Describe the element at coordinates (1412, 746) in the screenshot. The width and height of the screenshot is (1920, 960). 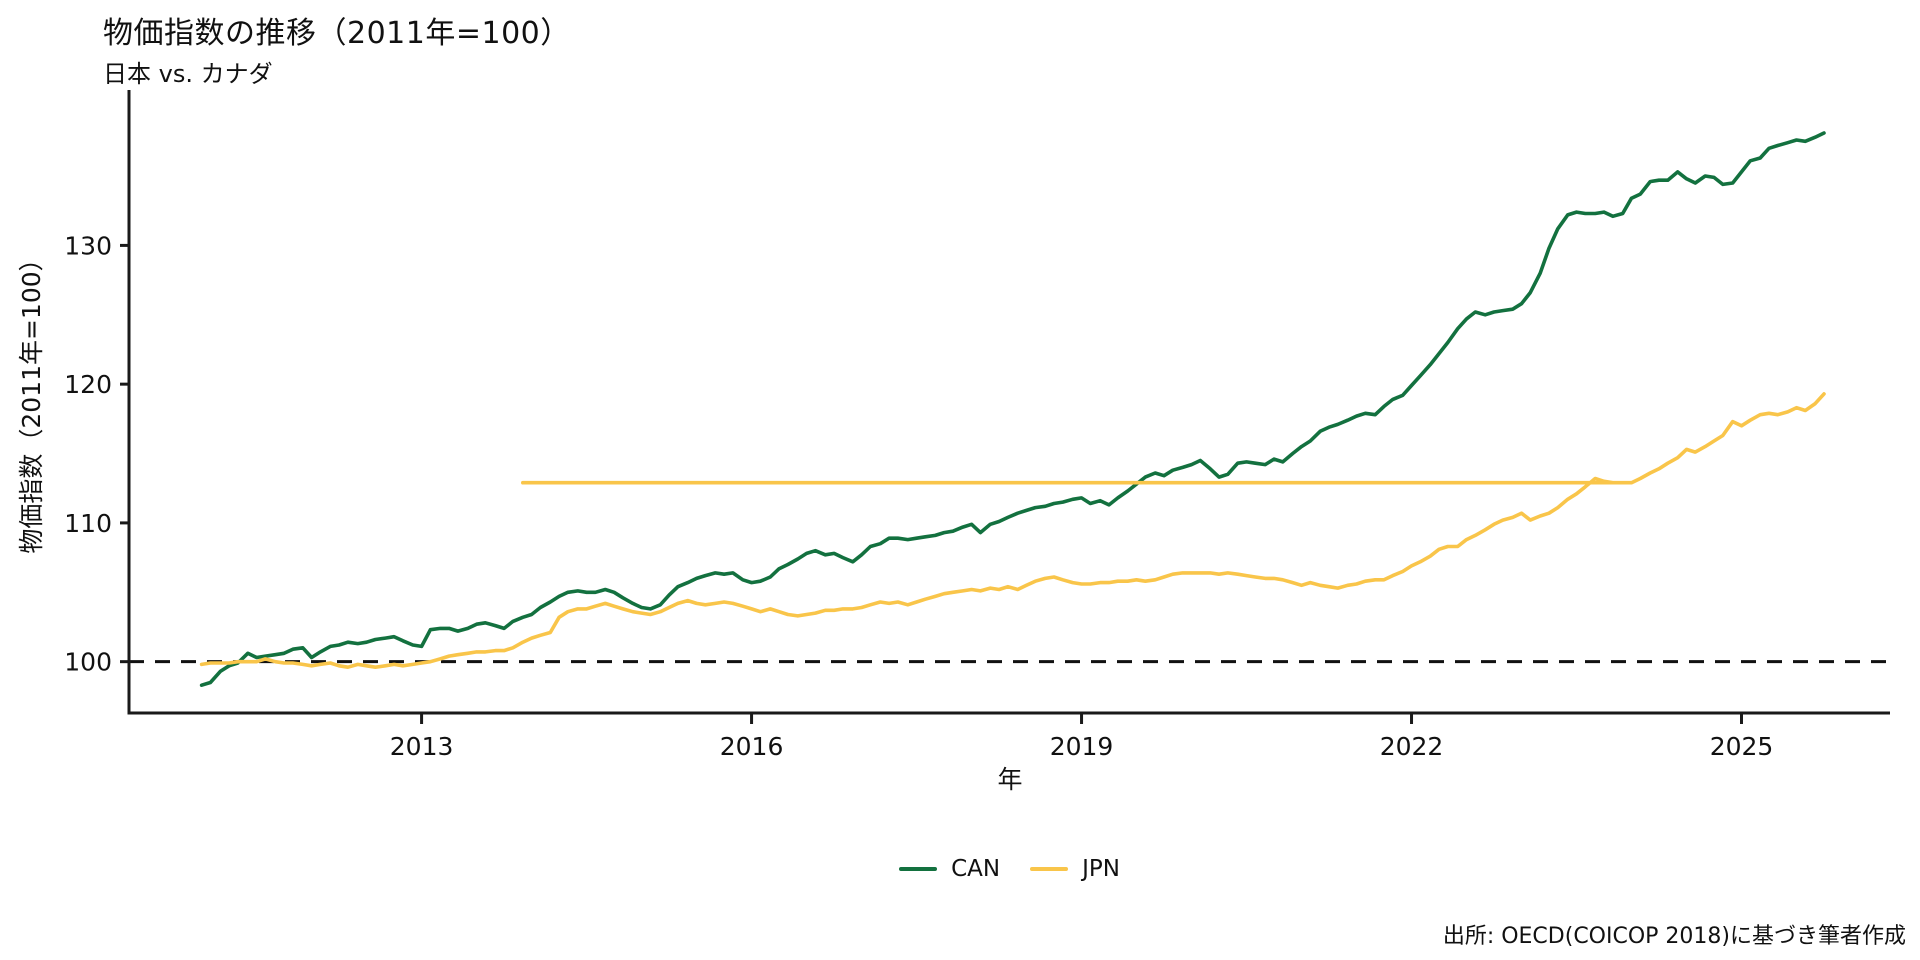
I see `x-tick-label: 2022` at that location.